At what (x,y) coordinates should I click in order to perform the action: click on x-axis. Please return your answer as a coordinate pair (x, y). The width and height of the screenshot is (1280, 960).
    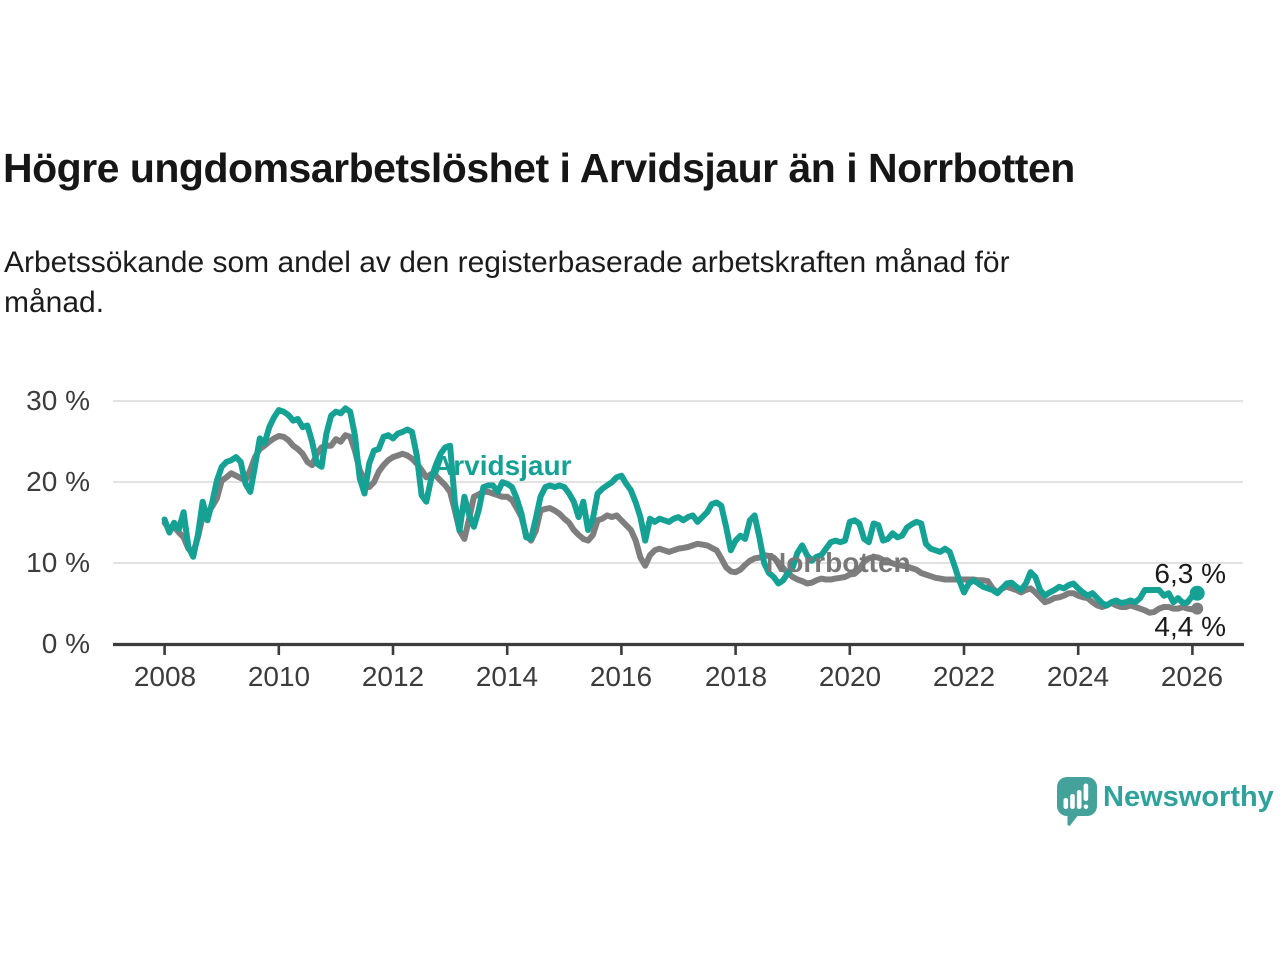
    Looking at the image, I should click on (678, 648).